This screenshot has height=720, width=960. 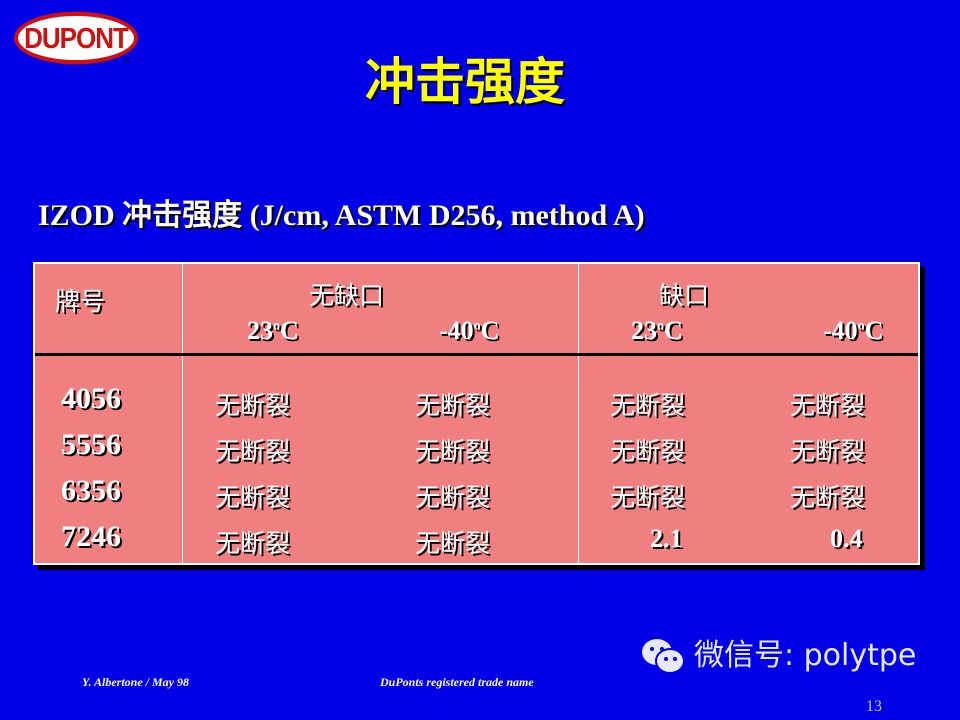 I want to click on grade-cell: 4056, so click(x=91, y=398).